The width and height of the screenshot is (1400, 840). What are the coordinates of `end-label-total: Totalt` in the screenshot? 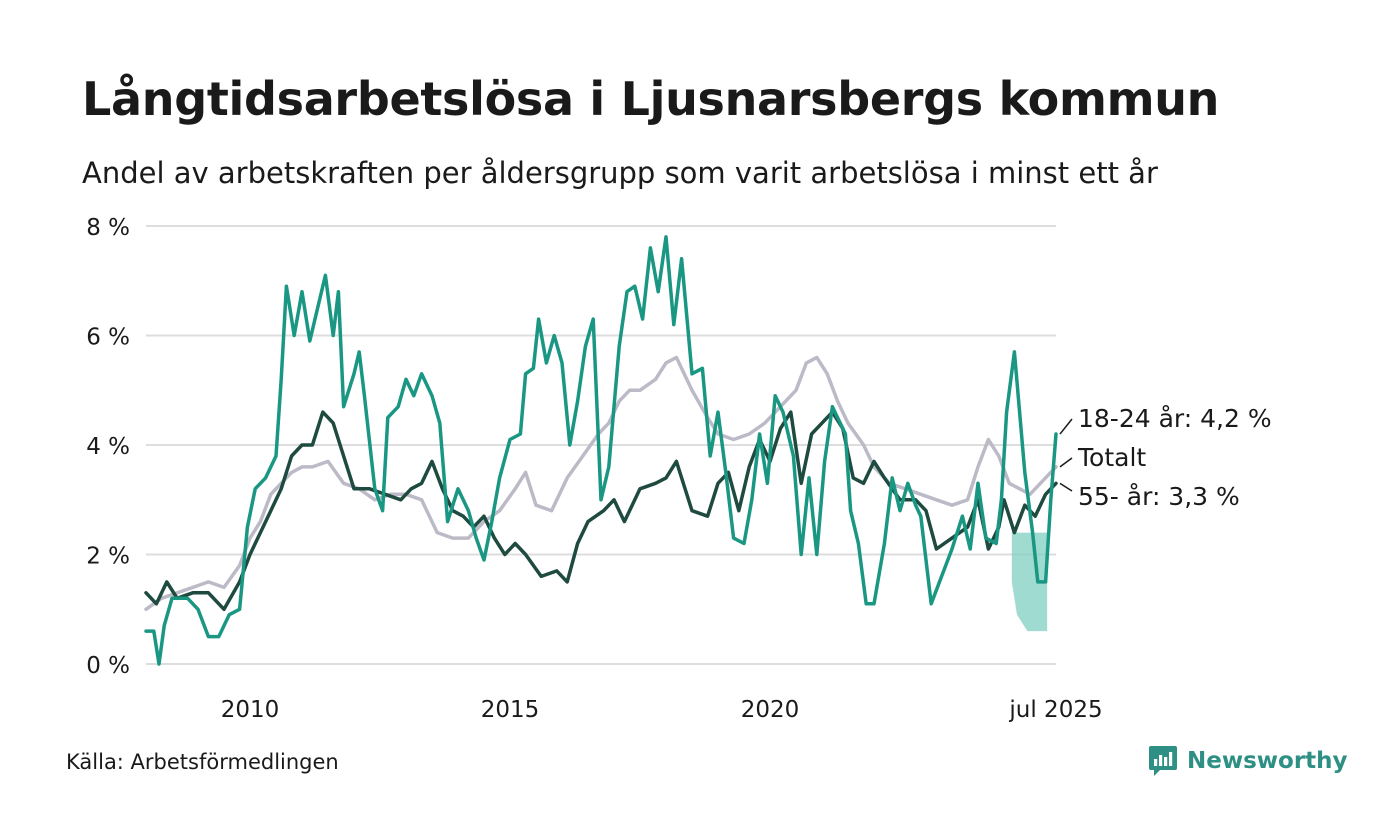 It's located at (1111, 457).